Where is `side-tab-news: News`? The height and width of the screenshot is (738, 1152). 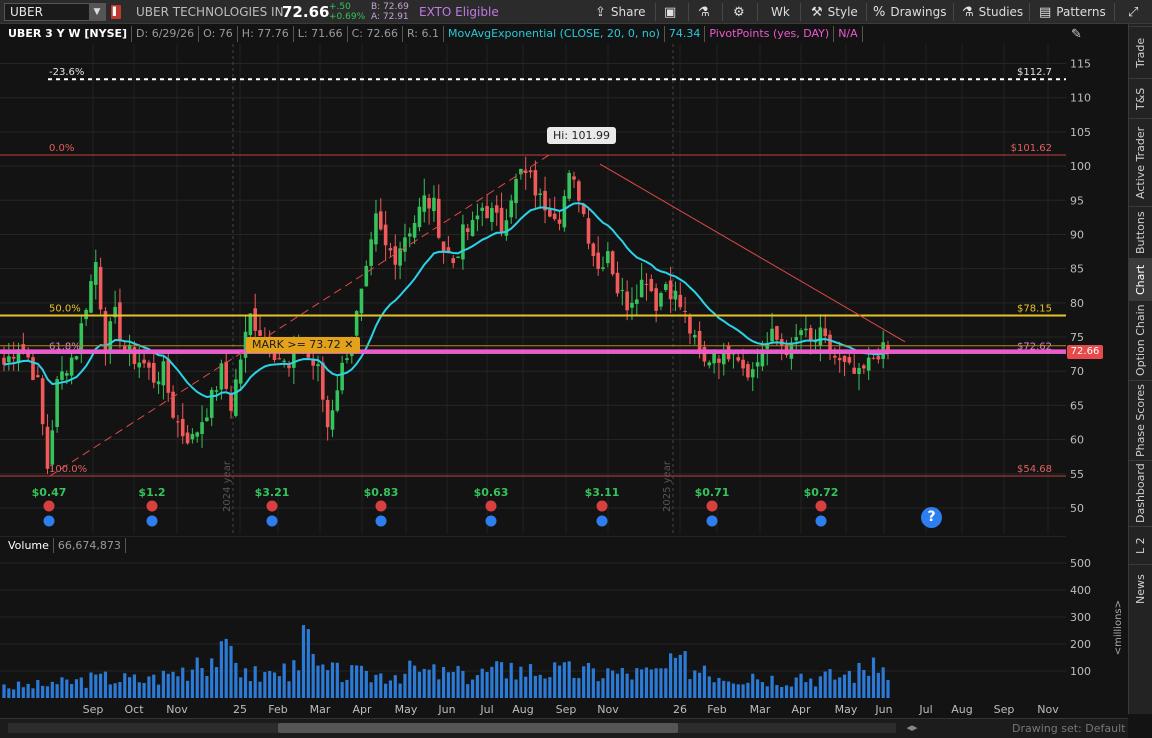 side-tab-news: News is located at coordinates (1140, 589).